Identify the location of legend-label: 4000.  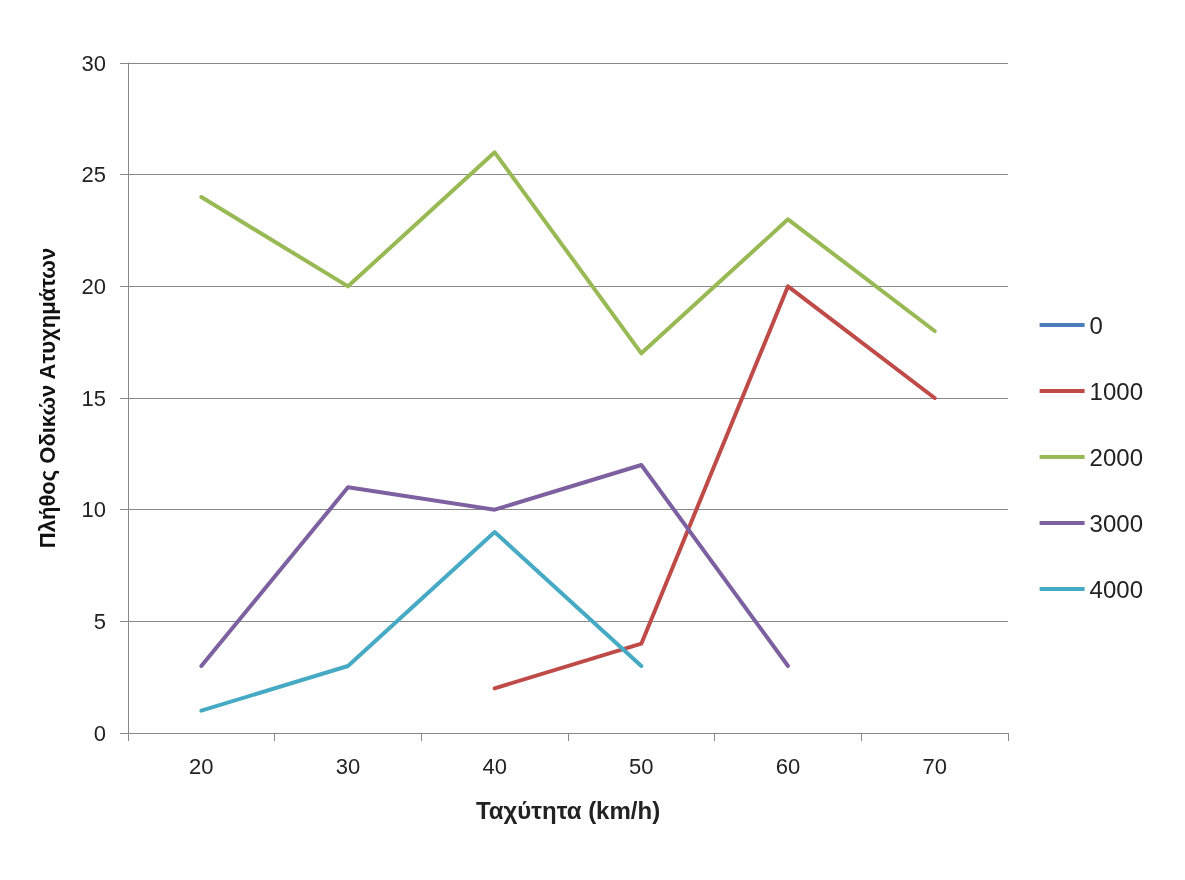
(1116, 589).